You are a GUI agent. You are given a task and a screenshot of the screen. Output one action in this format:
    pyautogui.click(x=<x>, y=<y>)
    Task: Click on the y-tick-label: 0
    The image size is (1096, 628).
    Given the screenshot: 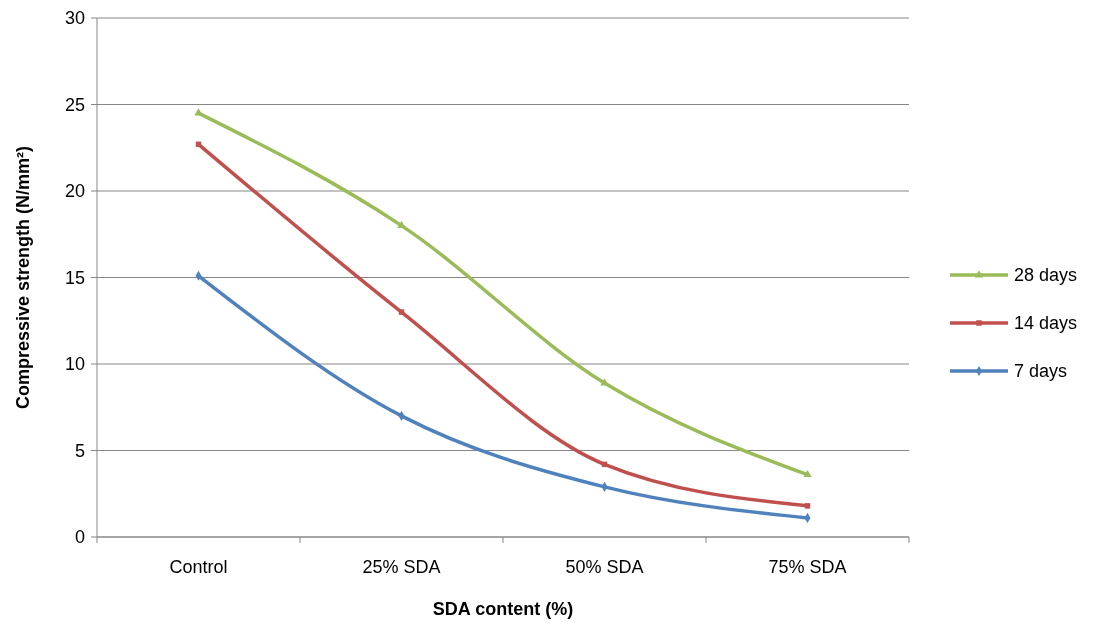 What is the action you would take?
    pyautogui.click(x=79, y=537)
    